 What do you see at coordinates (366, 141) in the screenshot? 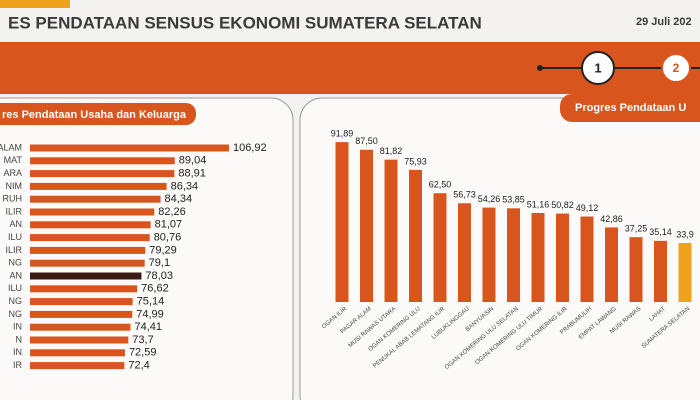
I see `data-label: 87,50` at bounding box center [366, 141].